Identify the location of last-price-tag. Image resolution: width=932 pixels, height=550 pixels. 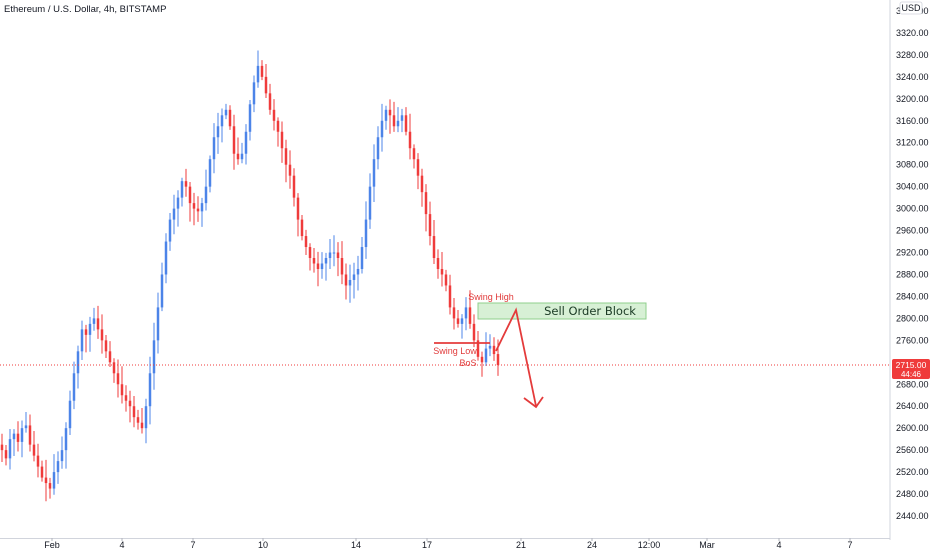
(911, 369).